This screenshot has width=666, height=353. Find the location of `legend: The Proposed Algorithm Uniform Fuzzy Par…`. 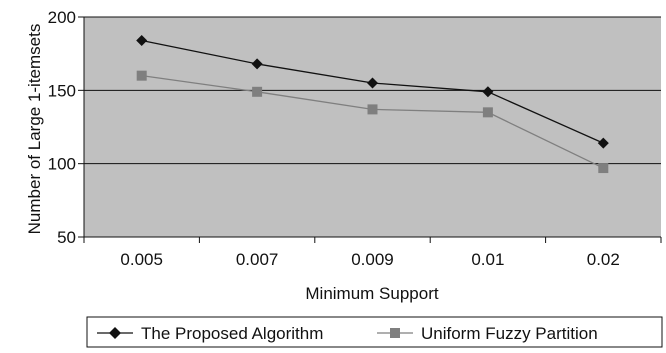

legend: The Proposed Algorithm Uniform Fuzzy Par… is located at coordinates (374, 332).